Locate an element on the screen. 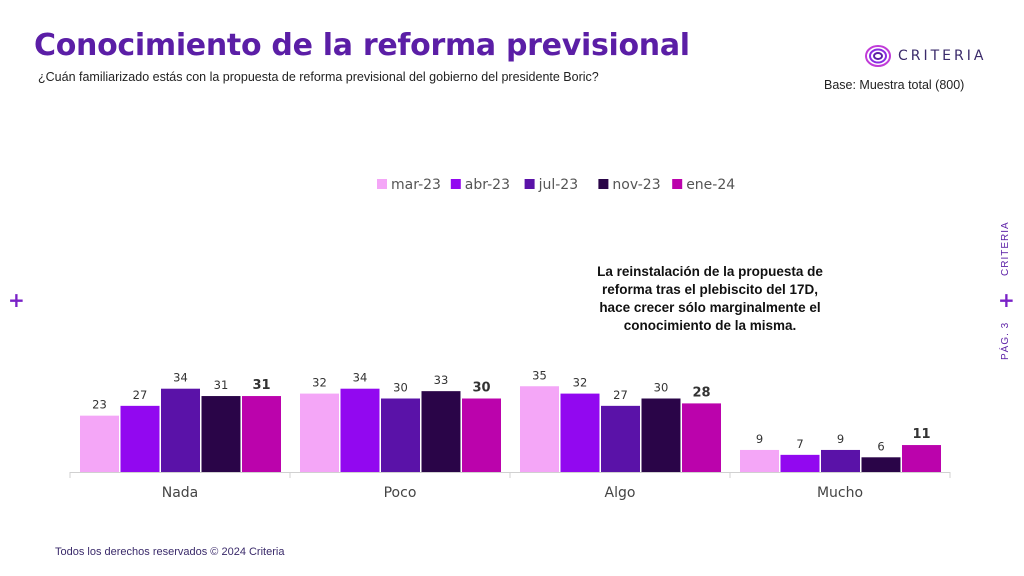 This screenshot has height=576, width=1024. bar-nov-23-nada is located at coordinates (221, 434).